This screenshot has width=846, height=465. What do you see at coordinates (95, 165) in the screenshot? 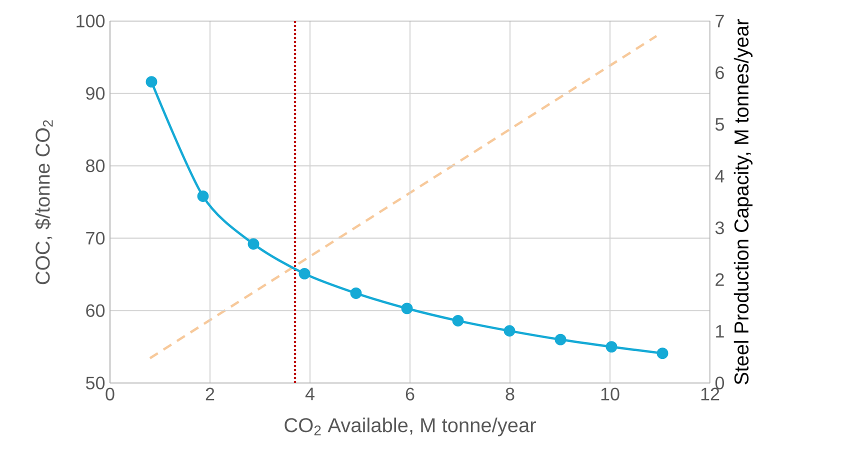
I see `y-tick-label: 80` at bounding box center [95, 165].